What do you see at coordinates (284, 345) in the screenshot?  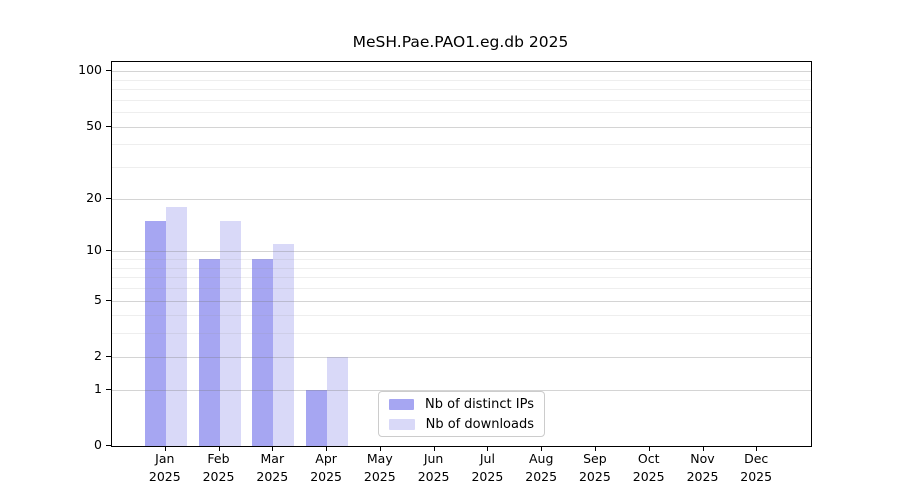 I see `bar-nb-of-downloads-mar` at bounding box center [284, 345].